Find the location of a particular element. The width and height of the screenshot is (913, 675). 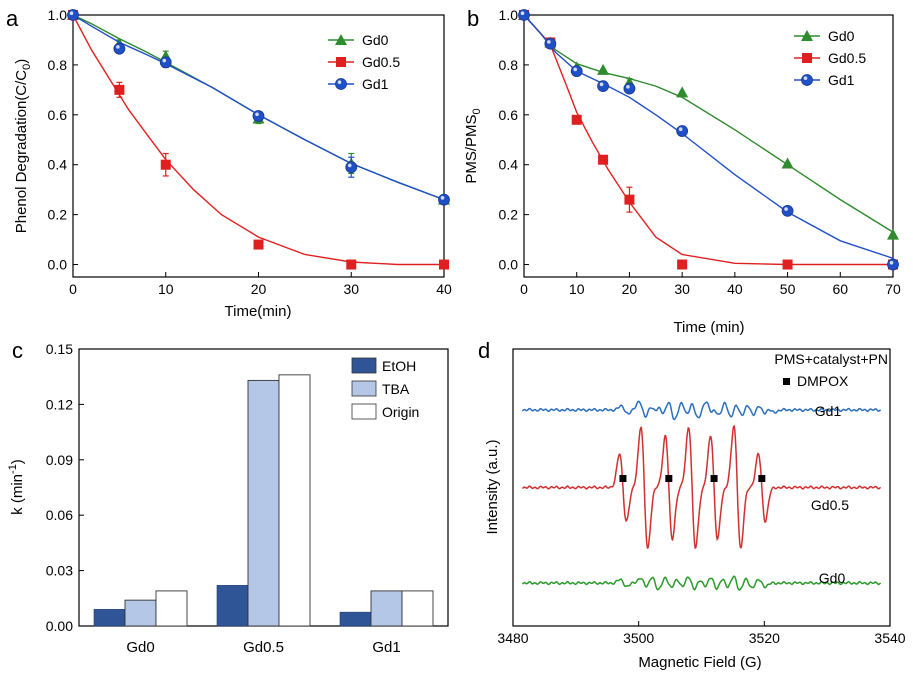

panel-c-ytick-label: 0.06 is located at coordinates (59, 515).